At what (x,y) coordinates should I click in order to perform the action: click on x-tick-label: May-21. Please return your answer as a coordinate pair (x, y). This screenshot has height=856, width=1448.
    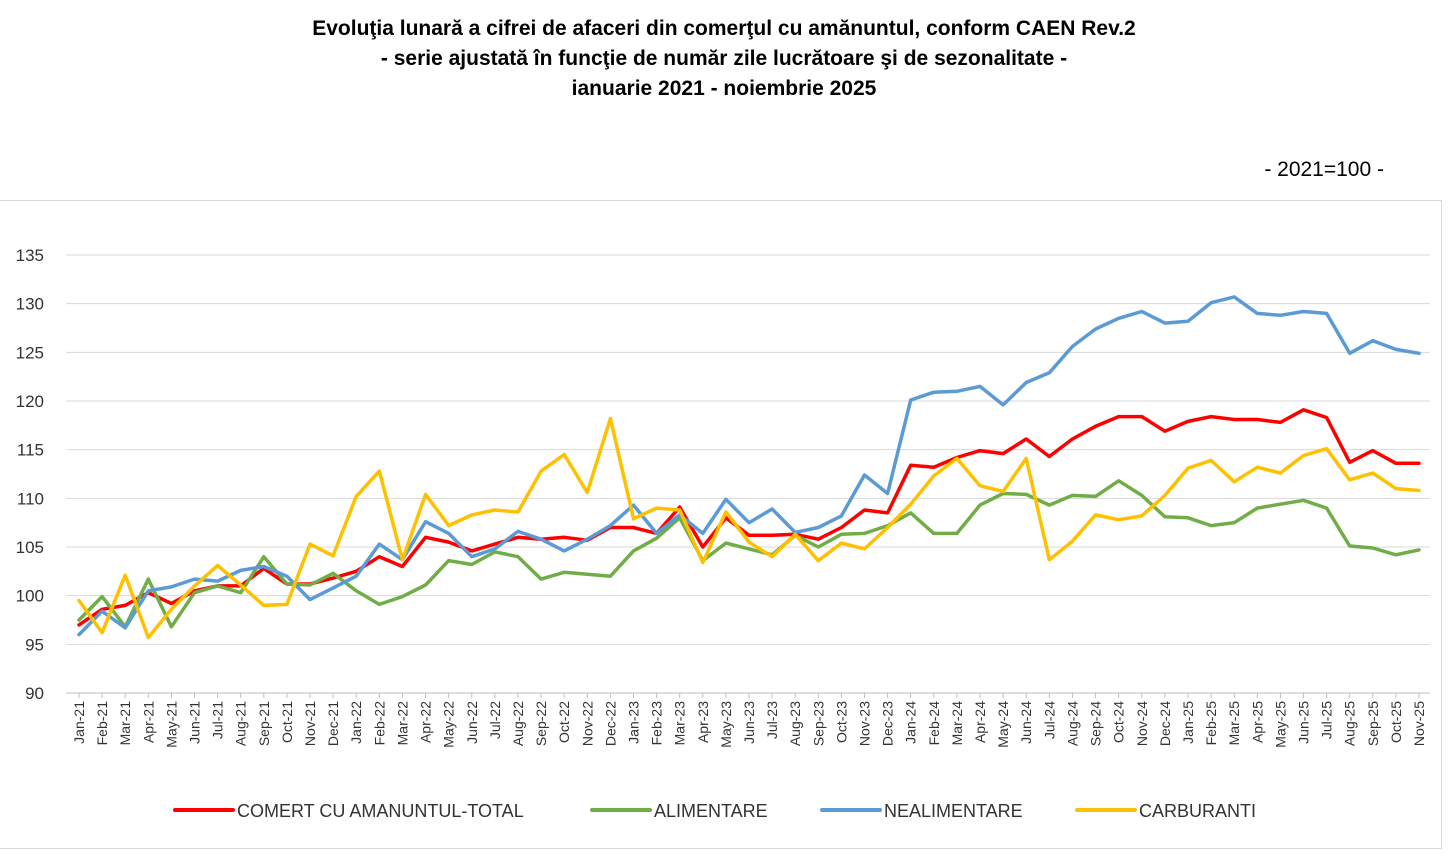
    Looking at the image, I should click on (171, 724).